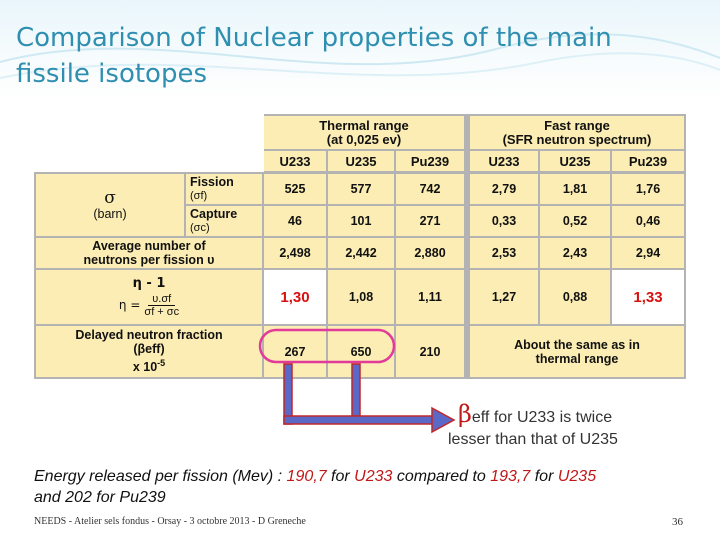  Describe the element at coordinates (295, 221) in the screenshot. I see `capture-value: 46` at that location.